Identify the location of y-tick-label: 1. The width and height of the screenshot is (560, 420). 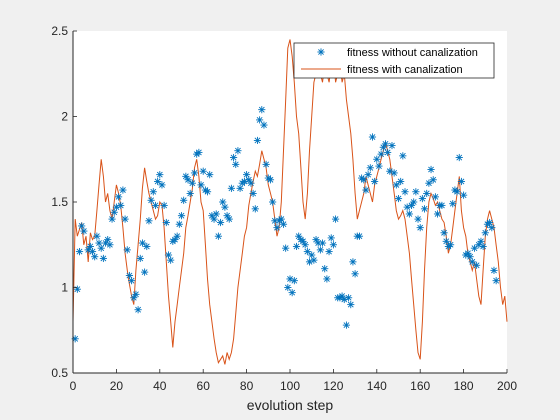
(64, 288).